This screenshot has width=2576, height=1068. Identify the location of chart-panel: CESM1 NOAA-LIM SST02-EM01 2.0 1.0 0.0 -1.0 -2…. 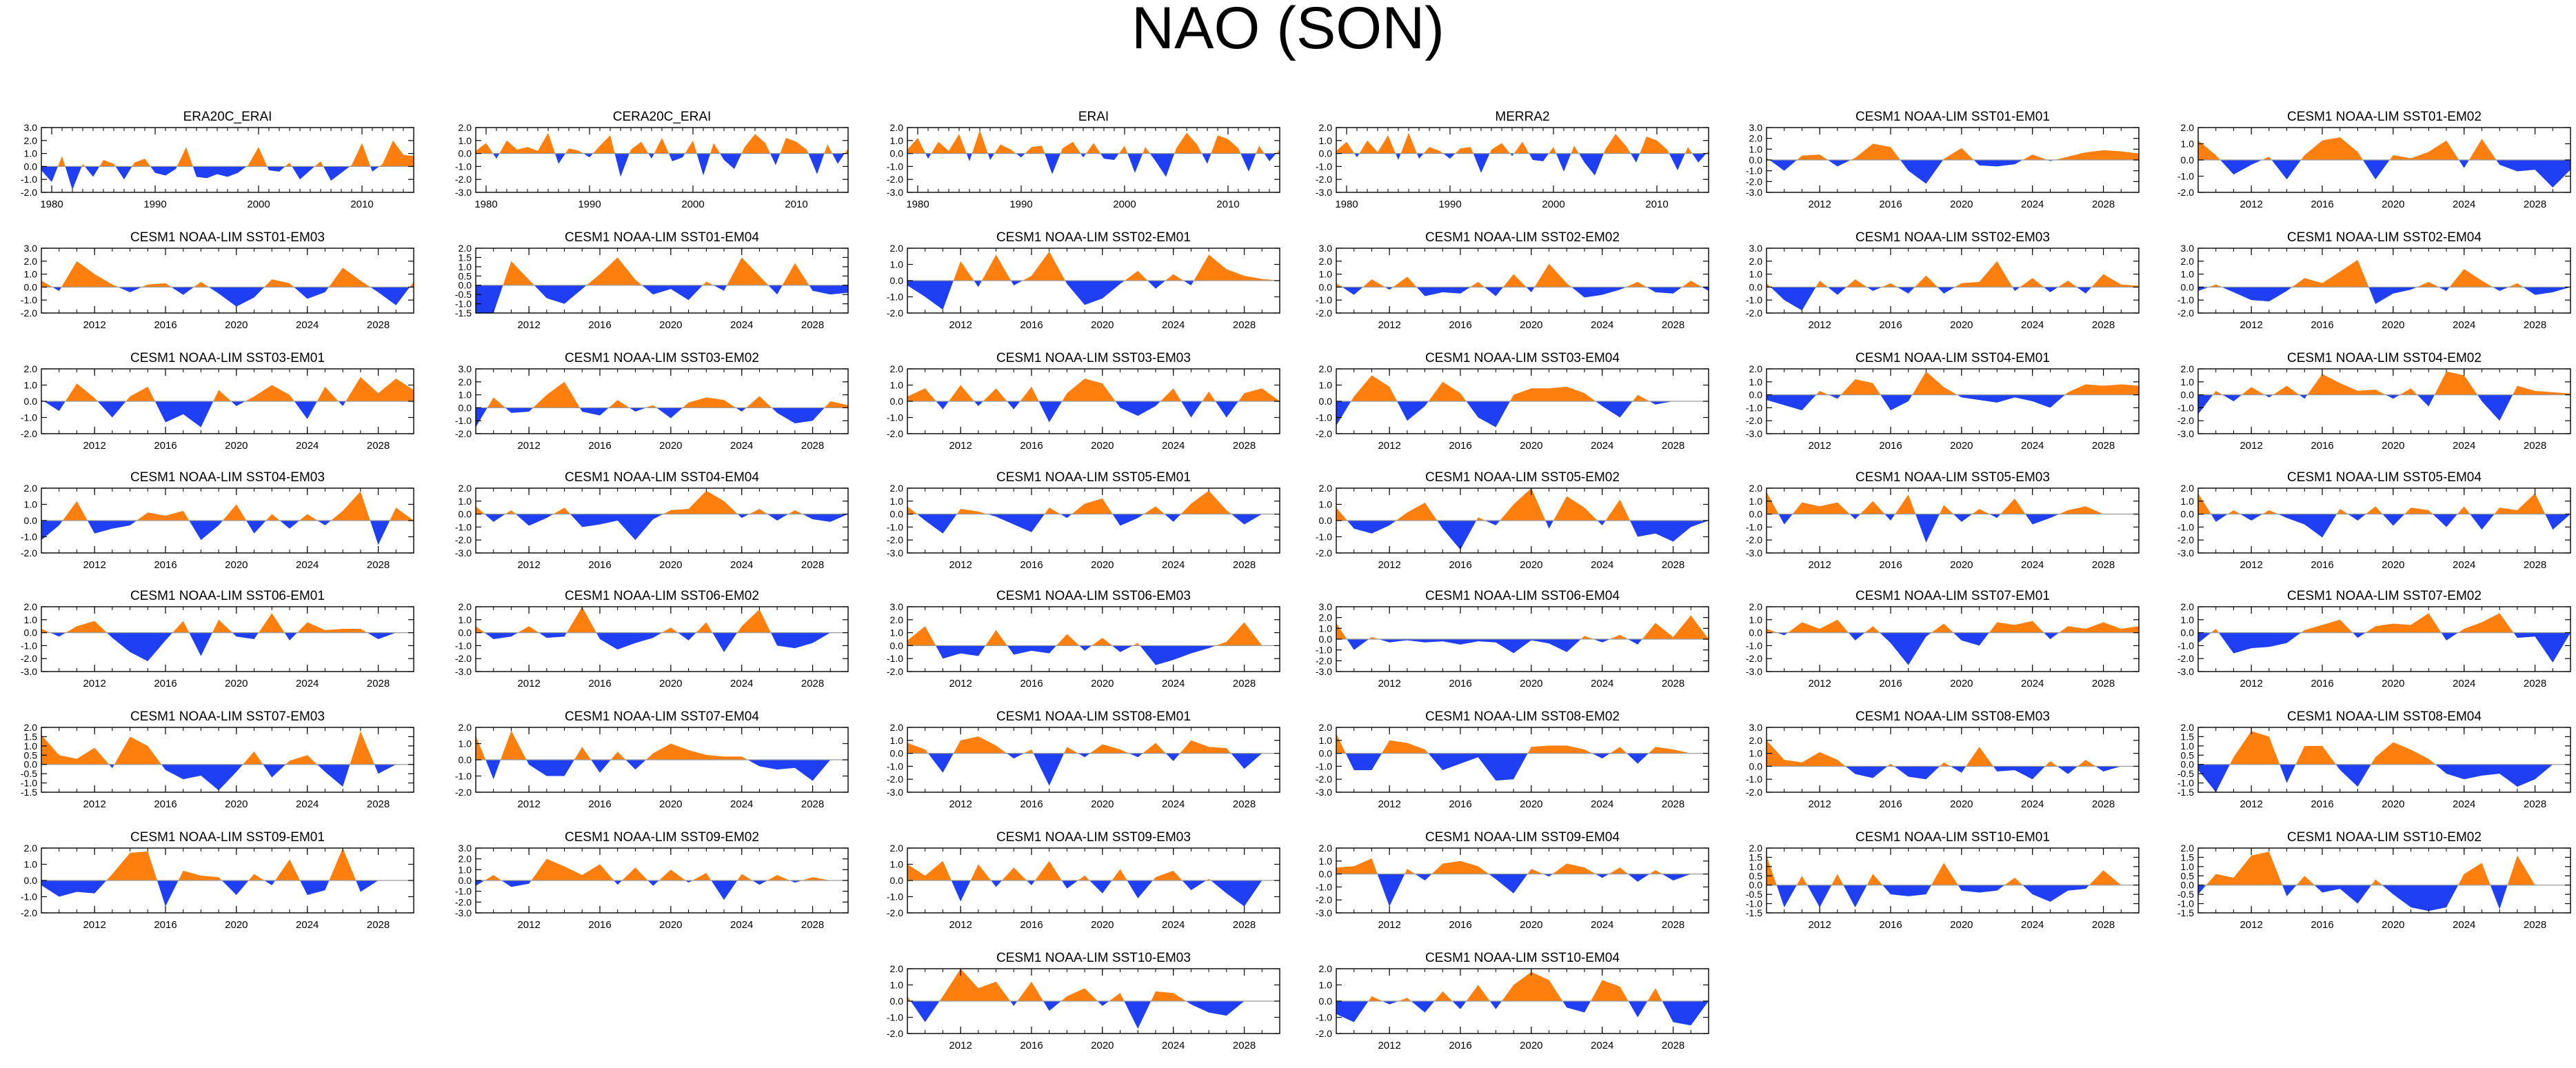
(1083, 280).